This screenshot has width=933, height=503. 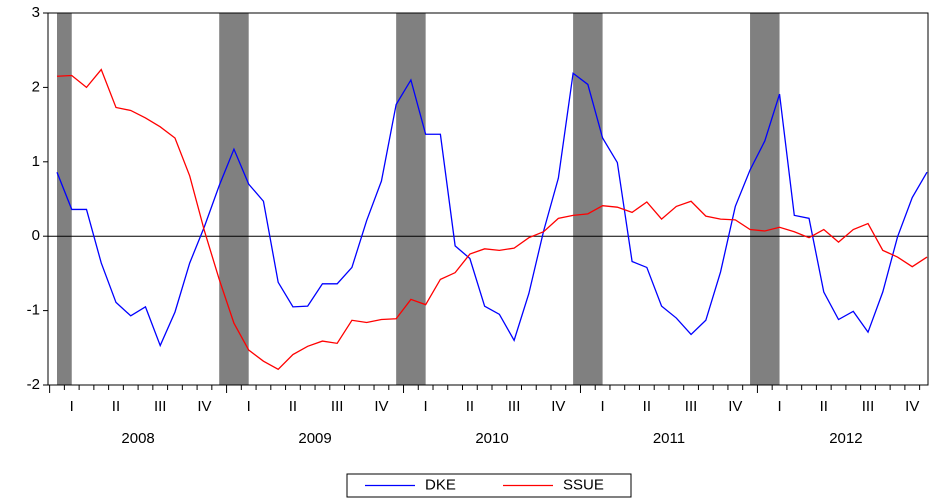 What do you see at coordinates (33, 384) in the screenshot?
I see `y-tick-label: -2` at bounding box center [33, 384].